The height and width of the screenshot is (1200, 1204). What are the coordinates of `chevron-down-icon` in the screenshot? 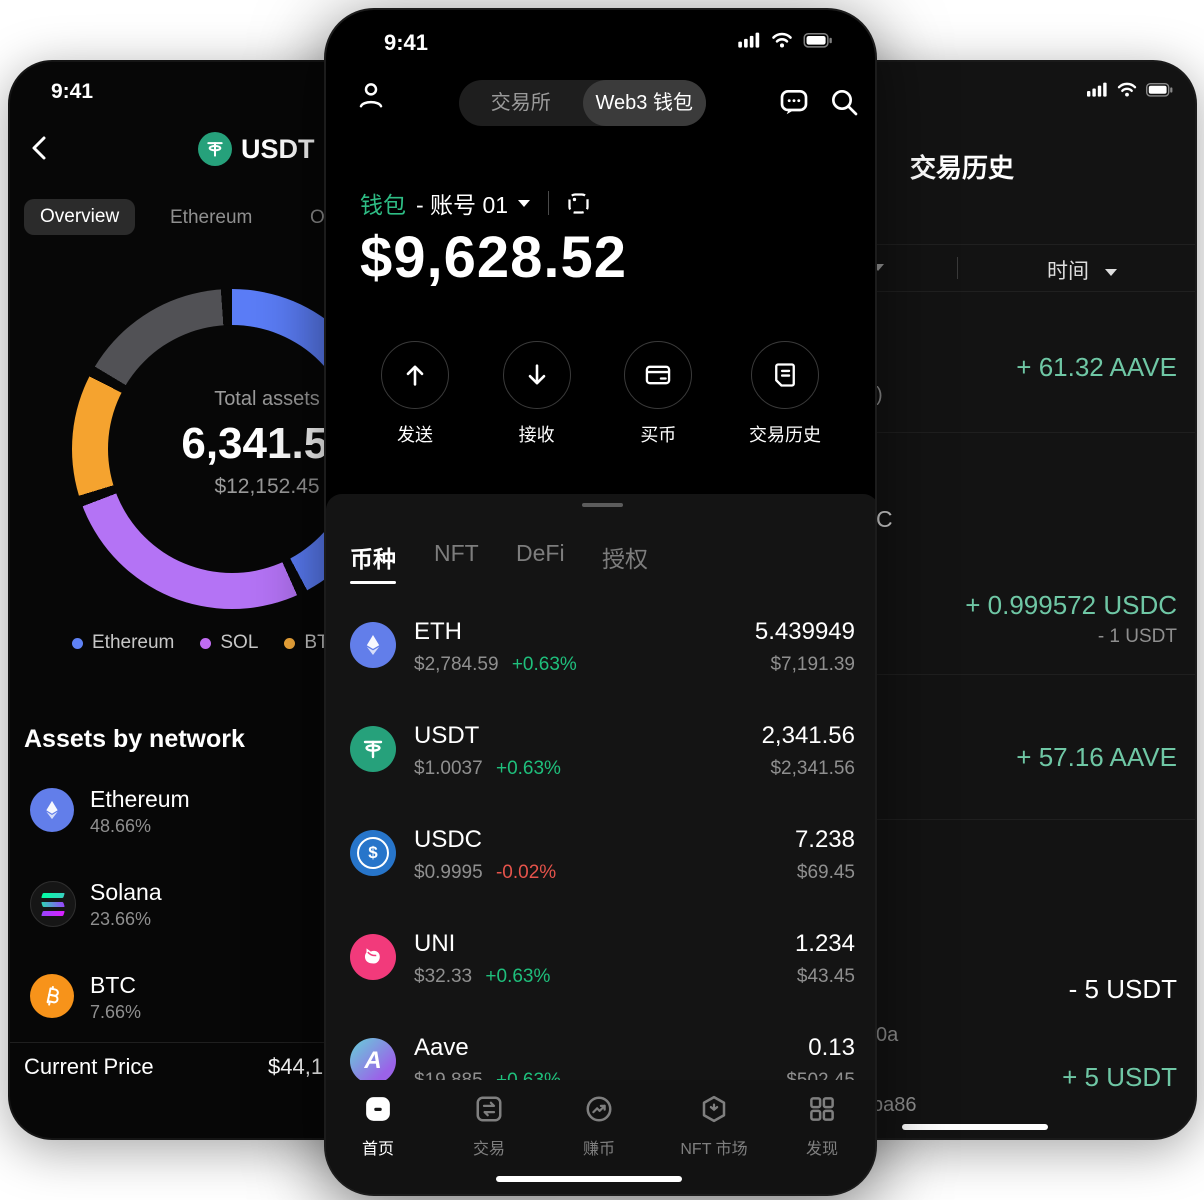 It's located at (1110, 272).